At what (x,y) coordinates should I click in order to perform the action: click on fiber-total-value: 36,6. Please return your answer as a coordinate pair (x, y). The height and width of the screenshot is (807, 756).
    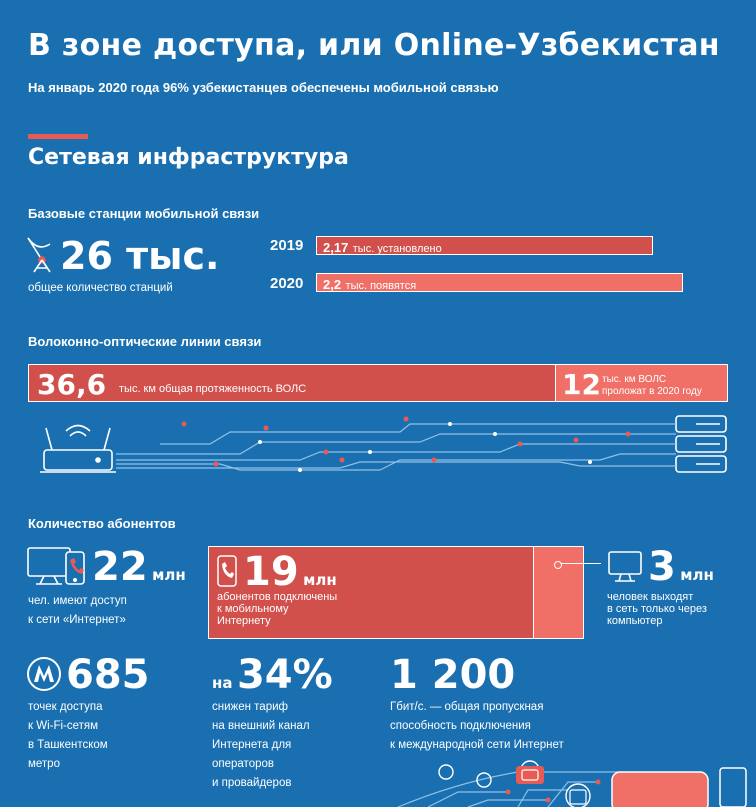
    Looking at the image, I should click on (72, 384).